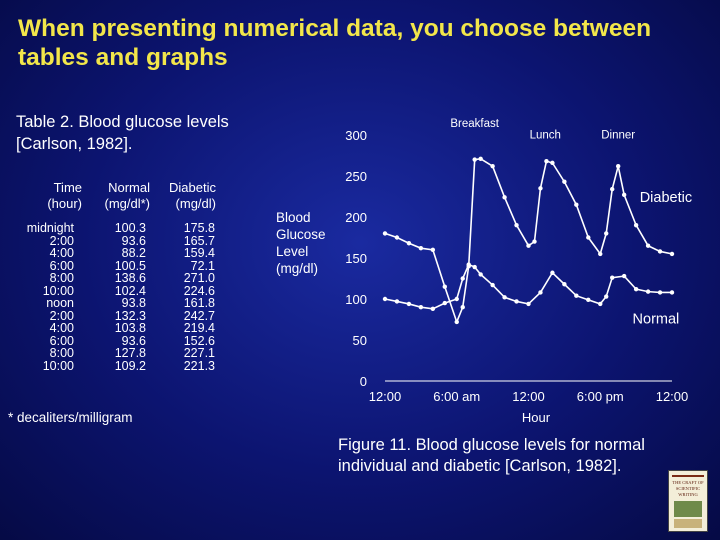  Describe the element at coordinates (688, 501) in the screenshot. I see `book-cover-thumbnail: THE CRAFT OF SCIENTIFIC WRITING` at that location.